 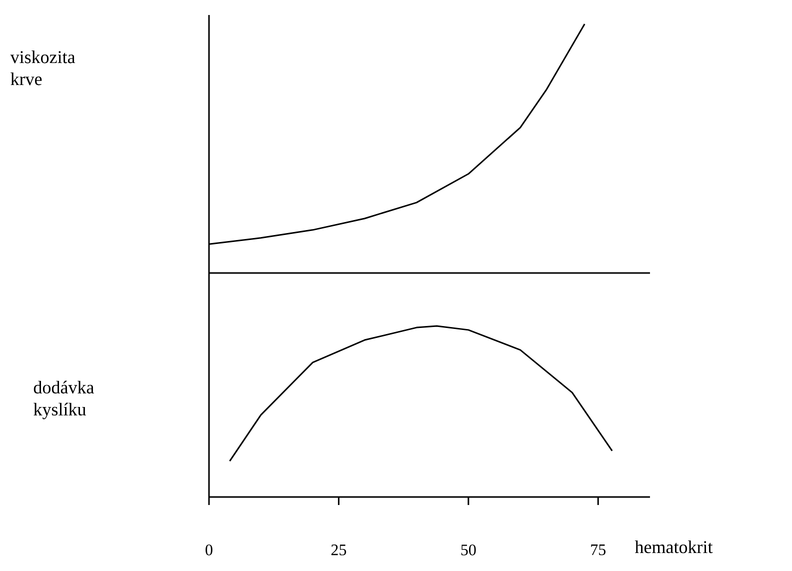 What do you see at coordinates (468, 550) in the screenshot?
I see `x-tick-label: 50` at bounding box center [468, 550].